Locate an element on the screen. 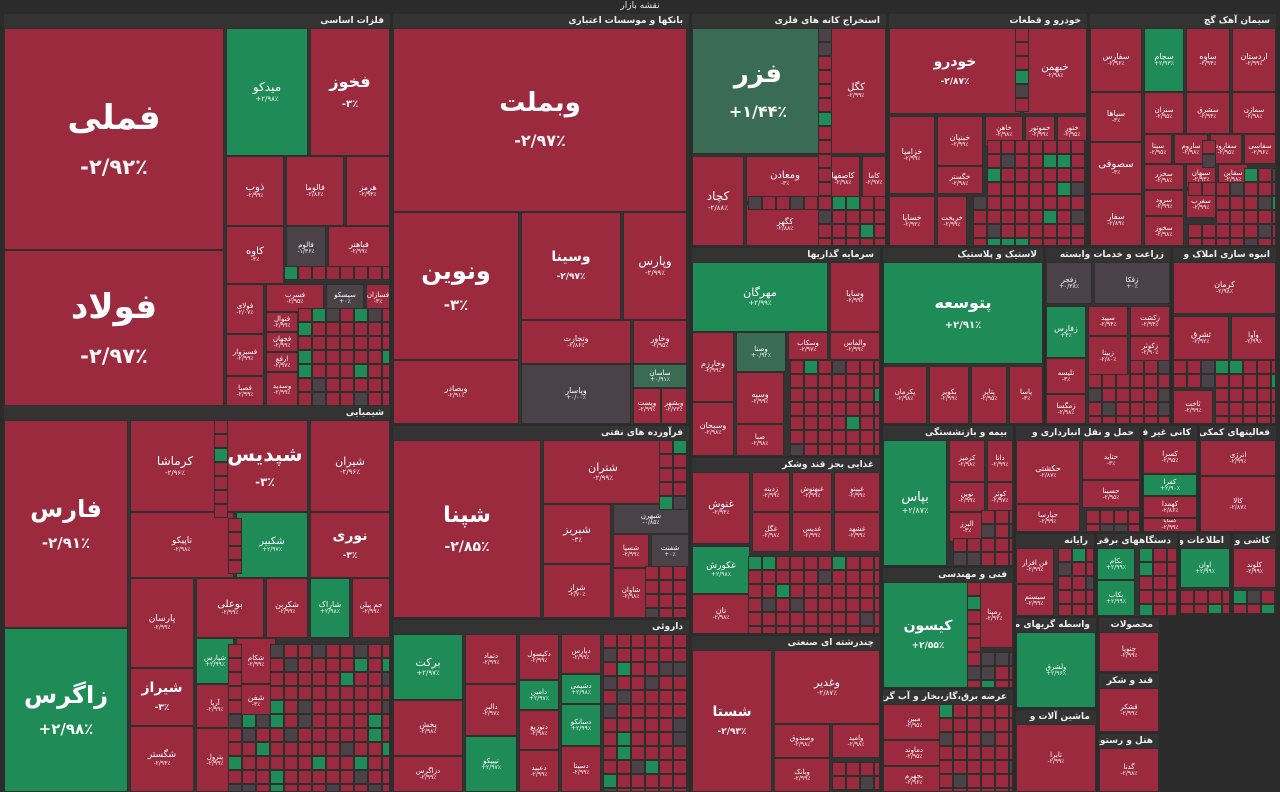 This screenshot has height=792, width=1280. stock-tile: ساسان +۰/۹۱٪ is located at coordinates (660, 376).